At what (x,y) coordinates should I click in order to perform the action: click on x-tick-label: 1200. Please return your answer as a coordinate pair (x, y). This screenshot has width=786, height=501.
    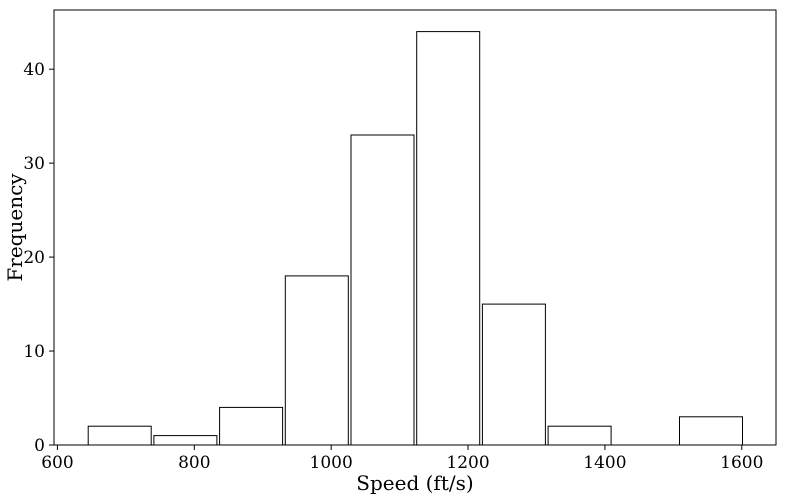
    Looking at the image, I should click on (467, 463).